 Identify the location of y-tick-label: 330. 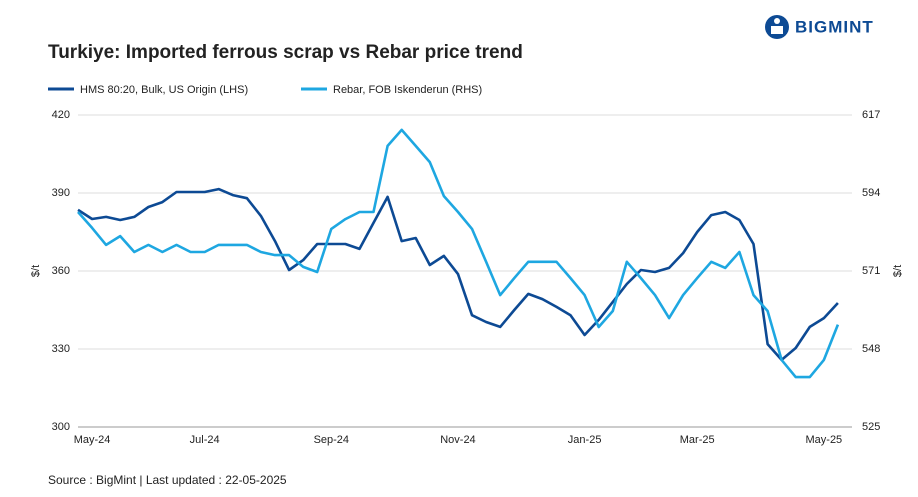
(61, 349).